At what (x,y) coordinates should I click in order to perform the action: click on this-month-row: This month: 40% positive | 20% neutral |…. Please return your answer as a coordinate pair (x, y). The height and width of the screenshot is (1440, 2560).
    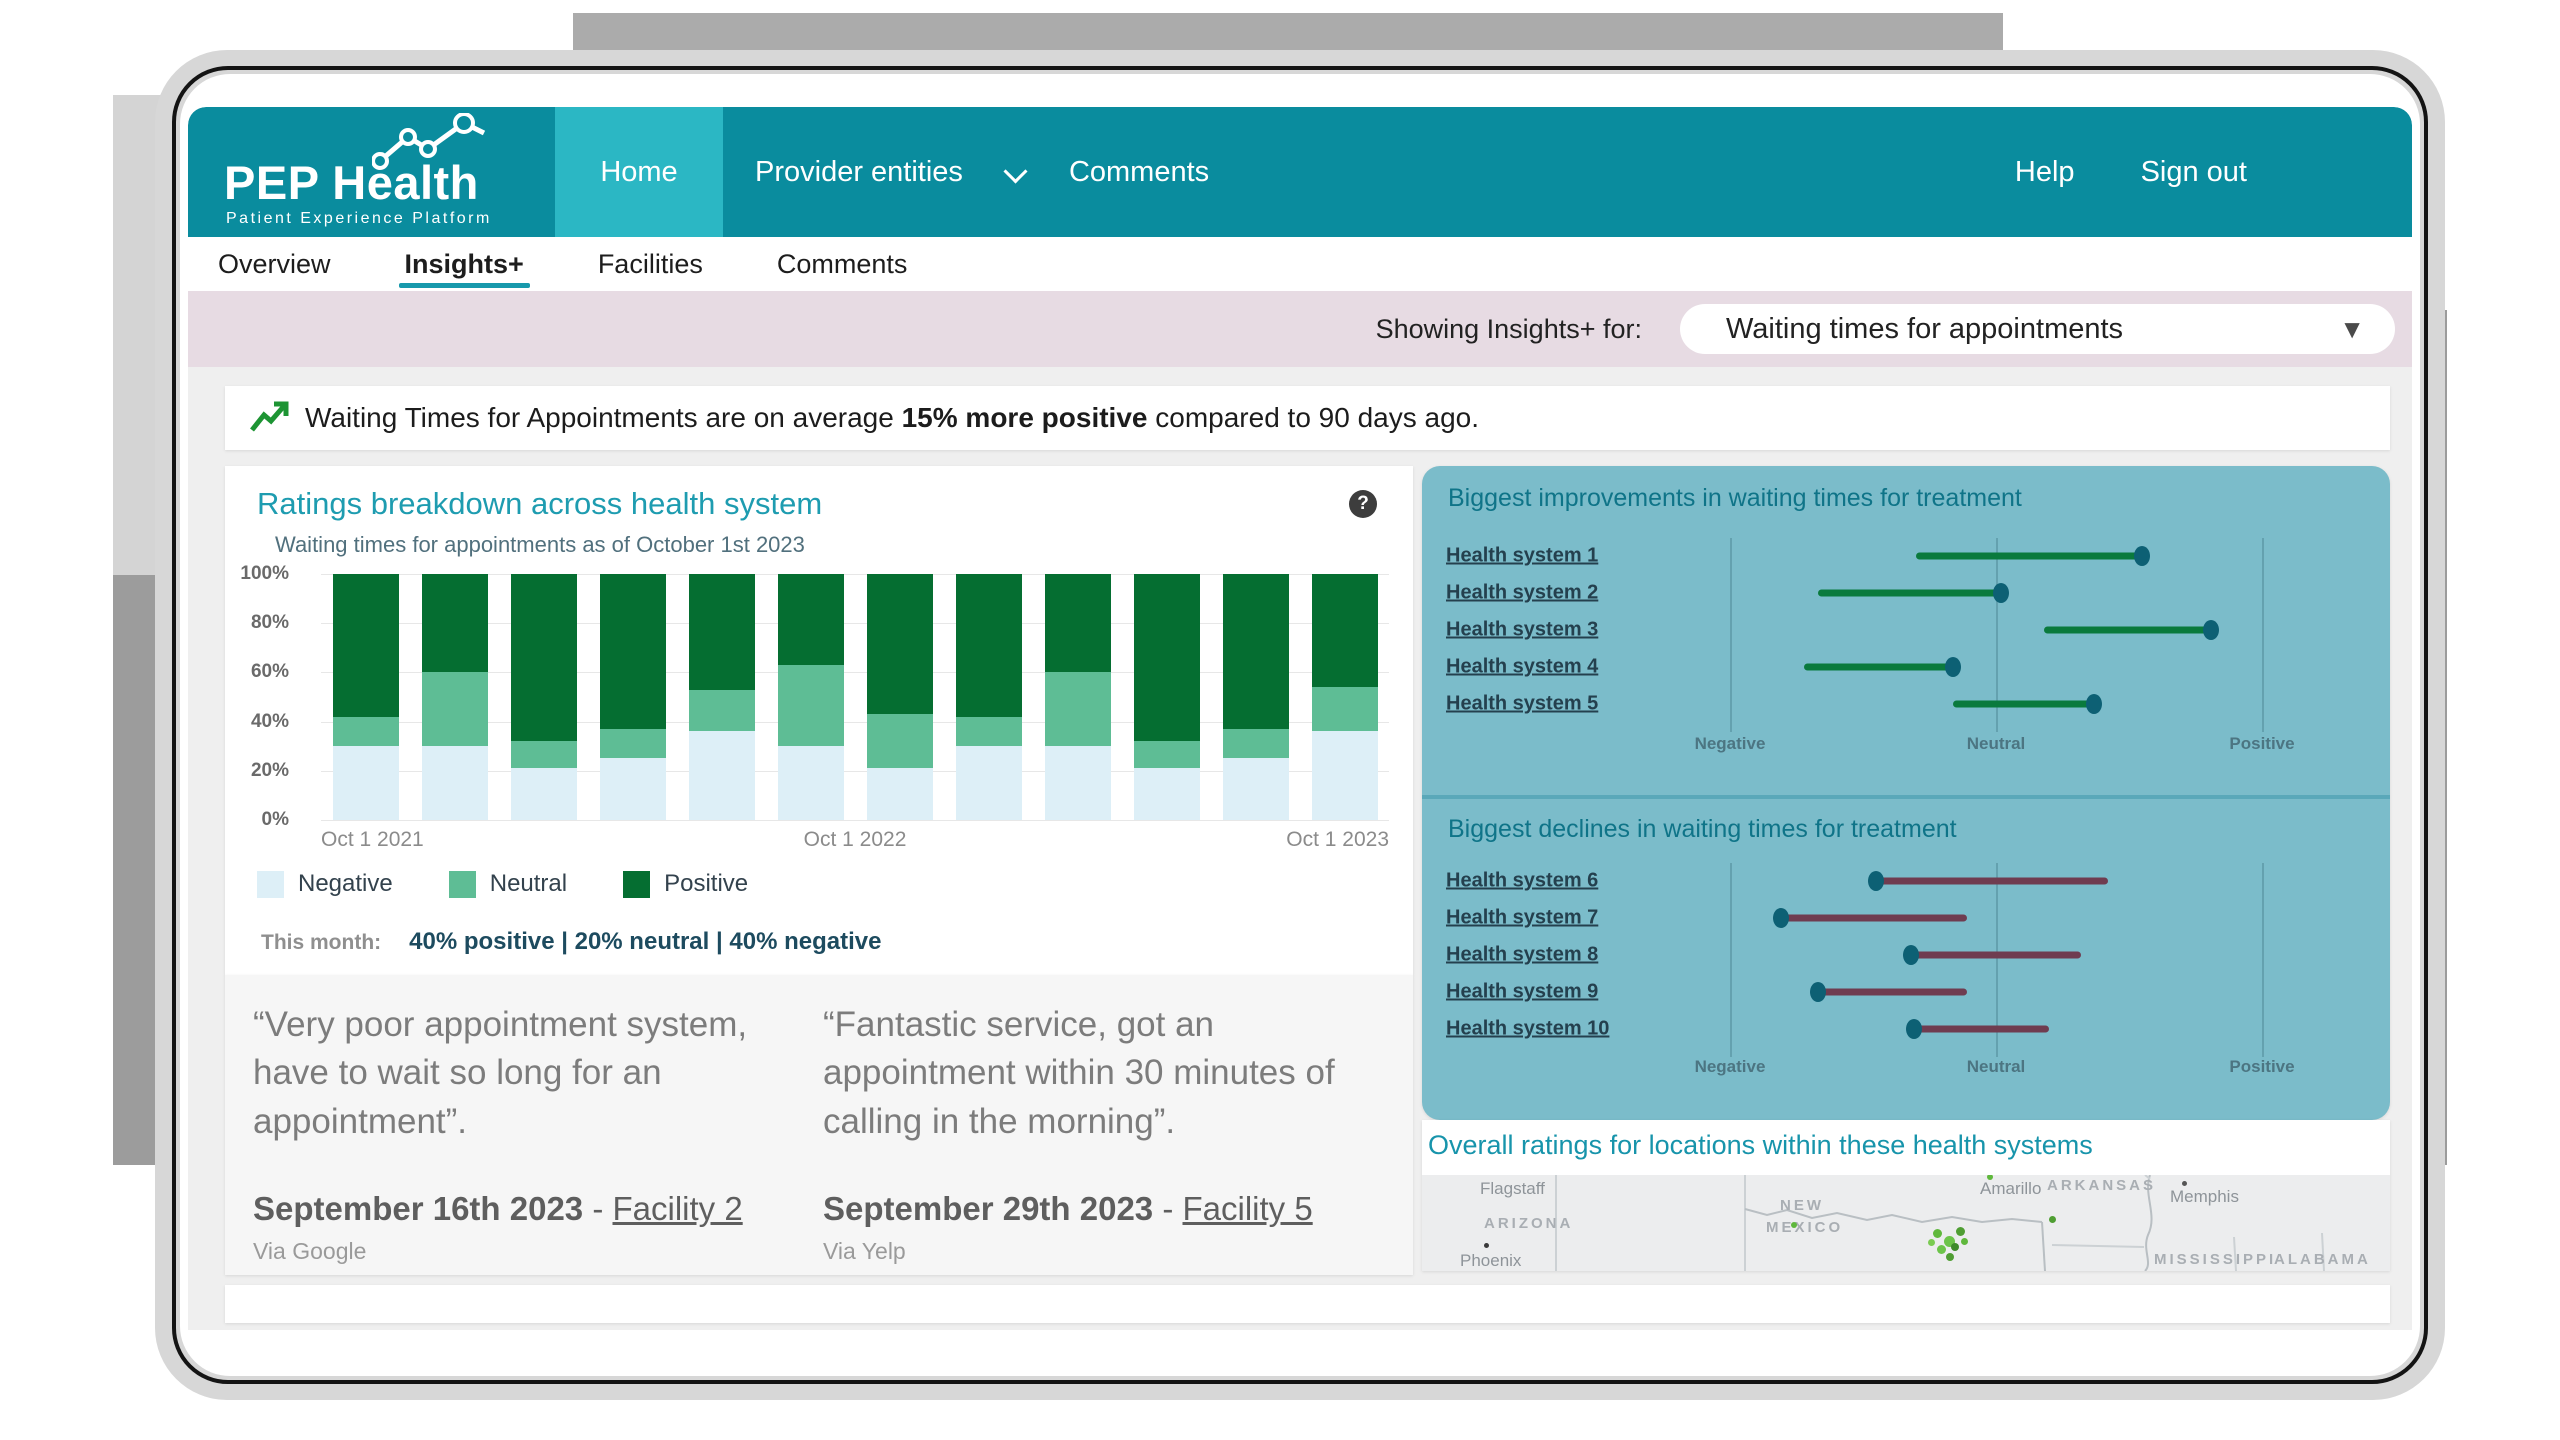
    Looking at the image, I should click on (571, 942).